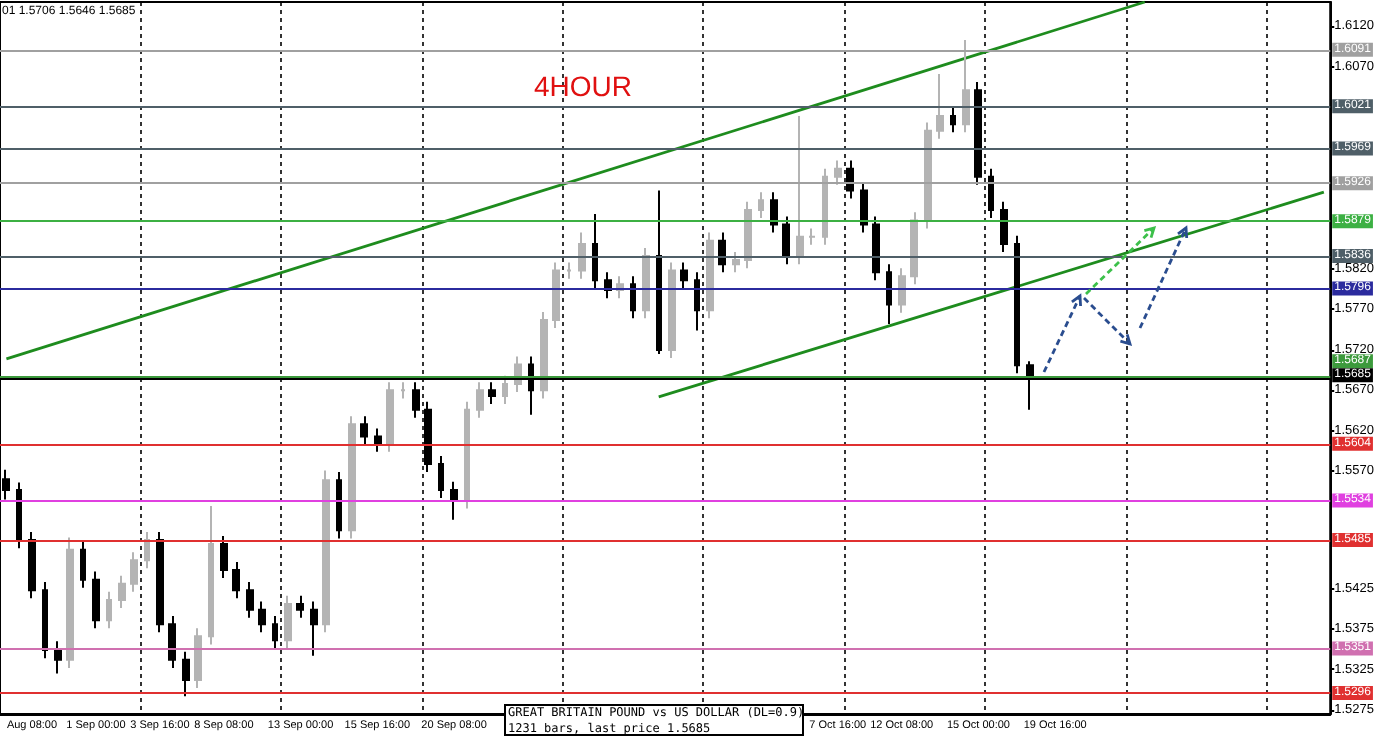  What do you see at coordinates (583, 86) in the screenshot?
I see `text: 4HOUR` at bounding box center [583, 86].